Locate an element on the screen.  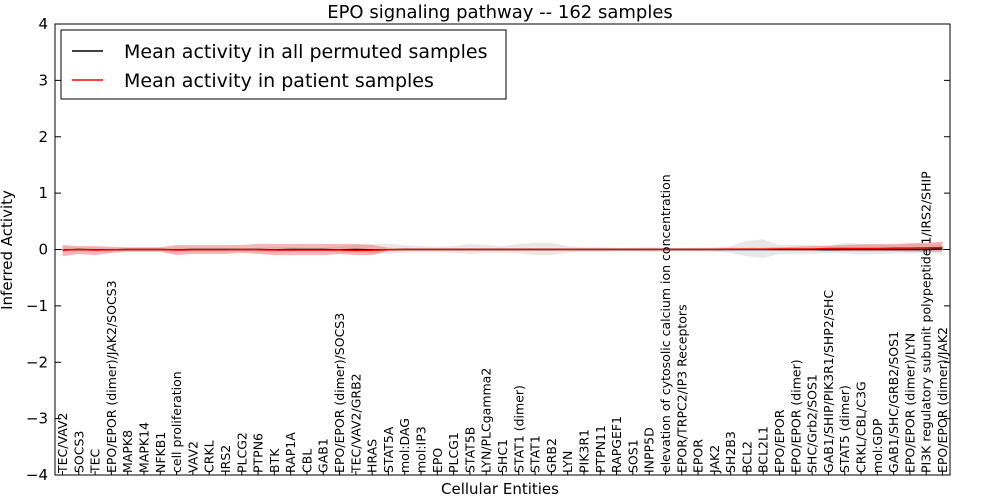
x-tick-label: GRB2 is located at coordinates (551, 455).